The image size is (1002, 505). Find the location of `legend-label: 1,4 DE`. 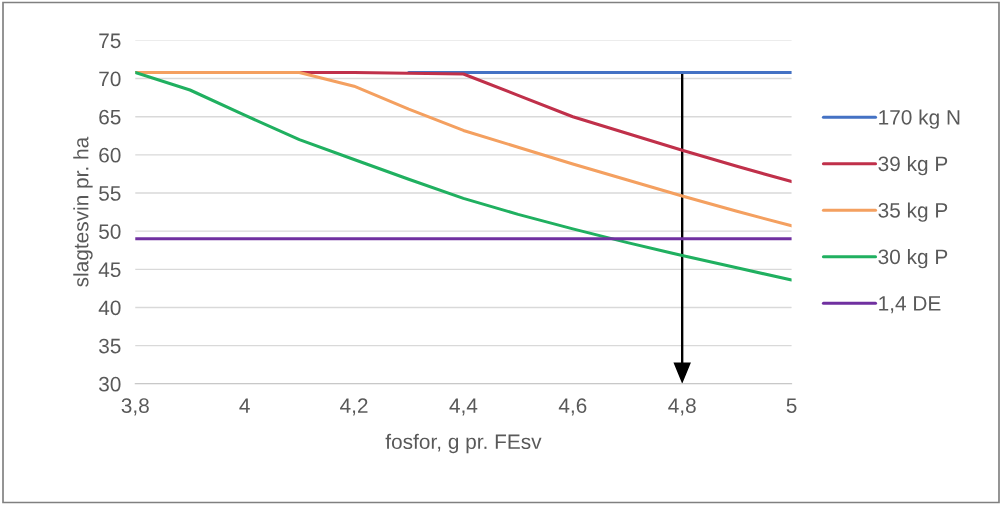

legend-label: 1,4 DE is located at coordinates (910, 305).